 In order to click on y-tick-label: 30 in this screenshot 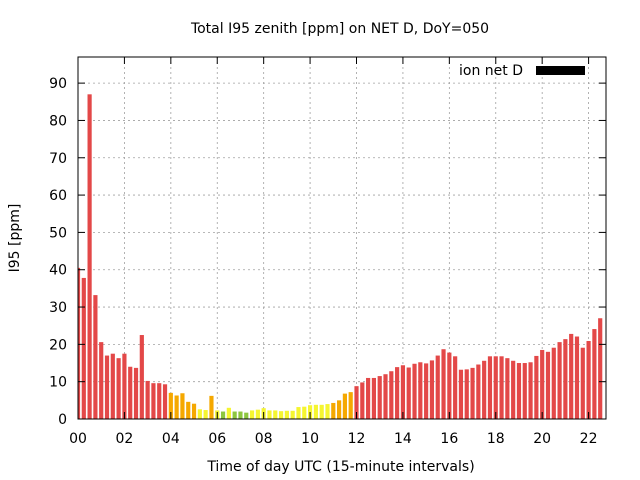, I will do `click(58, 308)`.